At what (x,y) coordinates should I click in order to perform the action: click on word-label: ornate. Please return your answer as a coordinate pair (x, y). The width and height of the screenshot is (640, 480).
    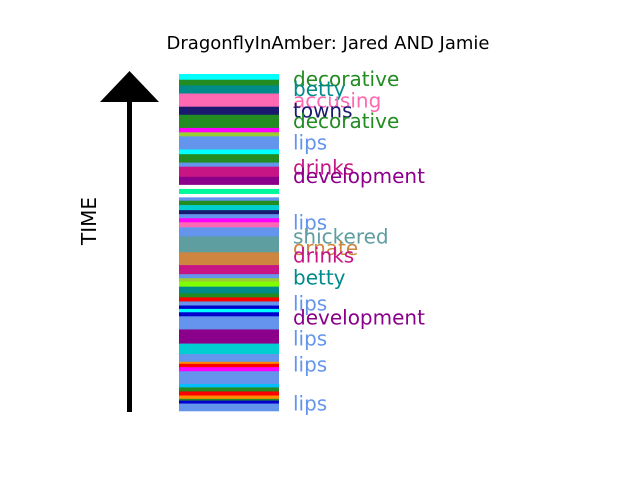
    Looking at the image, I should click on (325, 248).